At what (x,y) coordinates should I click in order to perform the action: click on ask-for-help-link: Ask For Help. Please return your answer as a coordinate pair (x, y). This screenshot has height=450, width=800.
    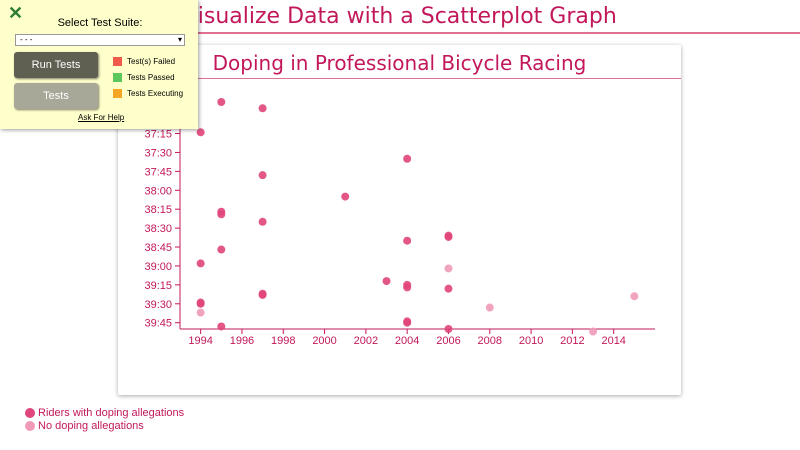
    Looking at the image, I should click on (101, 117).